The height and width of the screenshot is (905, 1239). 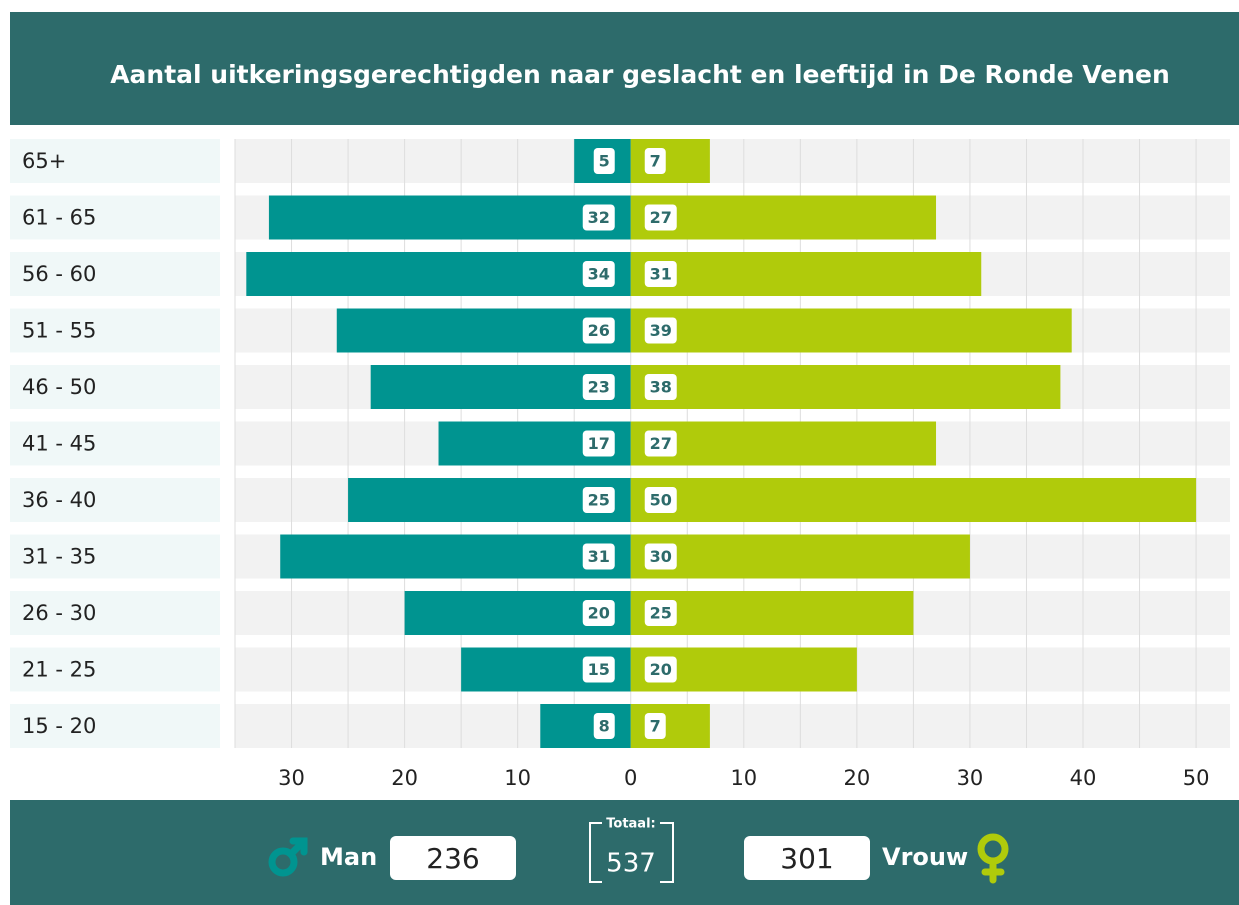 I want to click on x-tick-label: 30, so click(x=970, y=778).